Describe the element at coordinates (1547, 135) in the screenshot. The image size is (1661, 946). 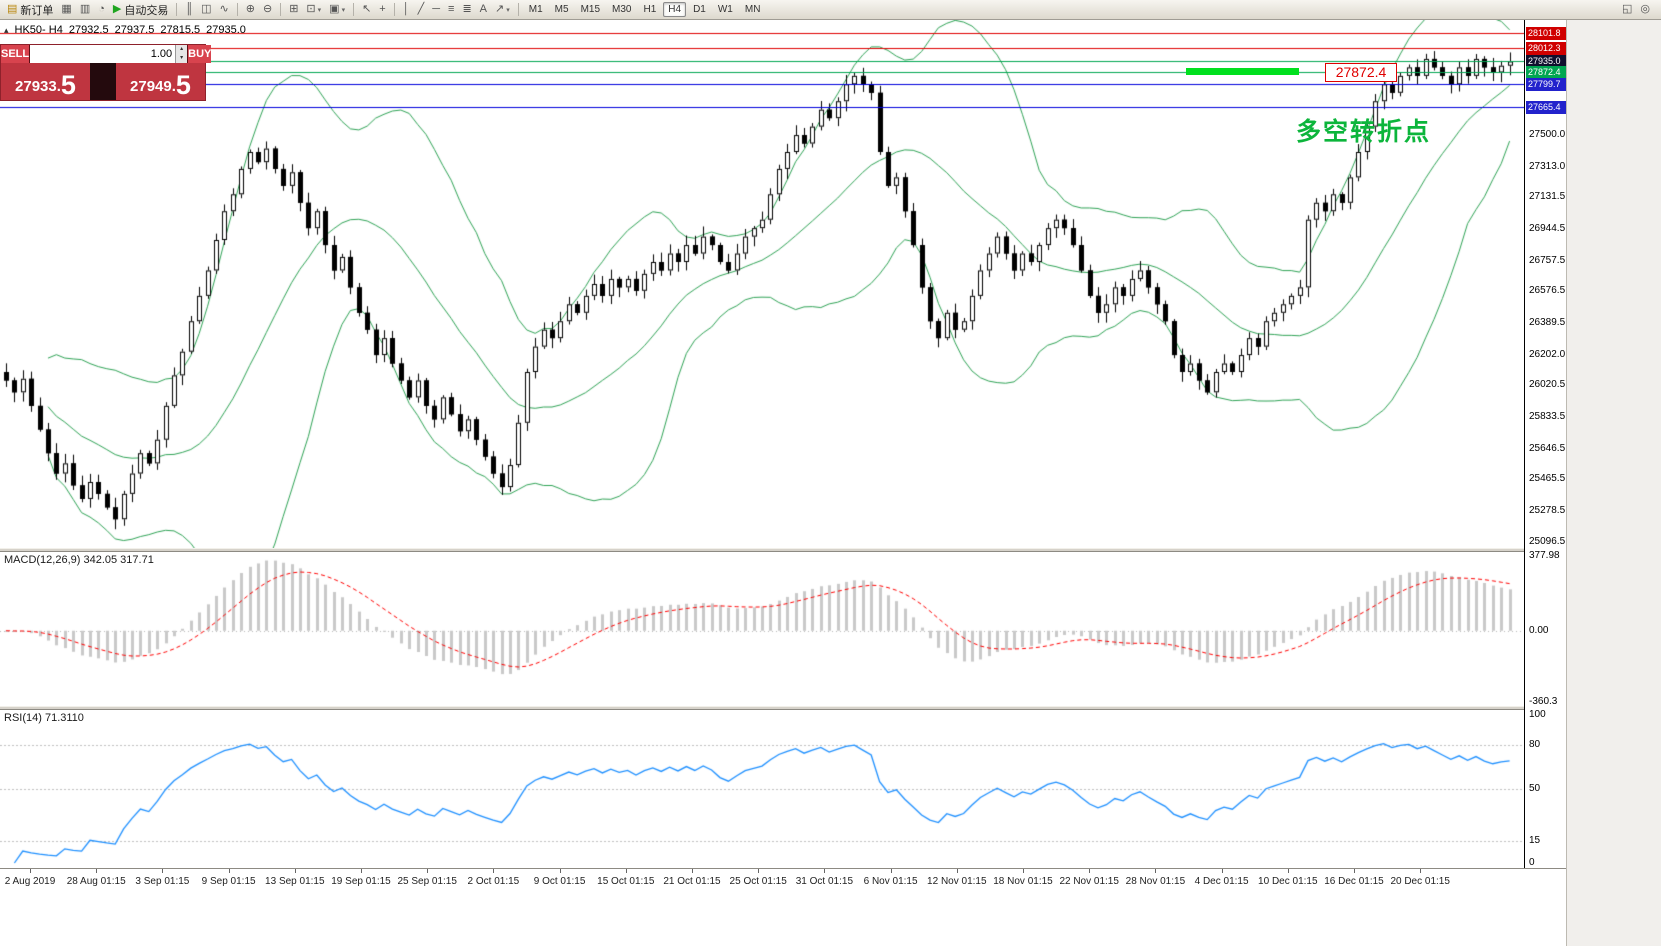
I see `price-tick: 27500.0` at that location.